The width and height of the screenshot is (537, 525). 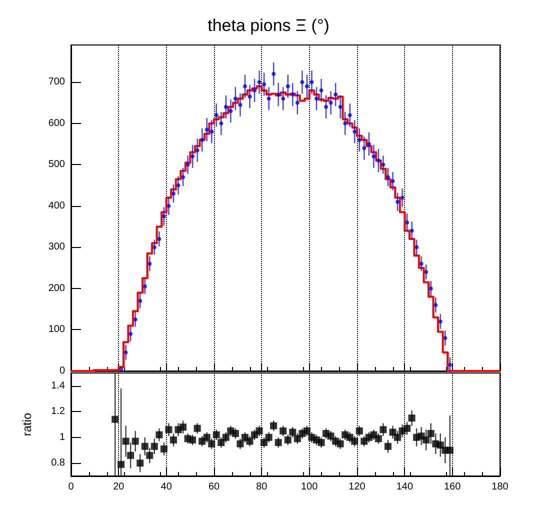 I want to click on x-tick-label: 100, so click(x=309, y=487).